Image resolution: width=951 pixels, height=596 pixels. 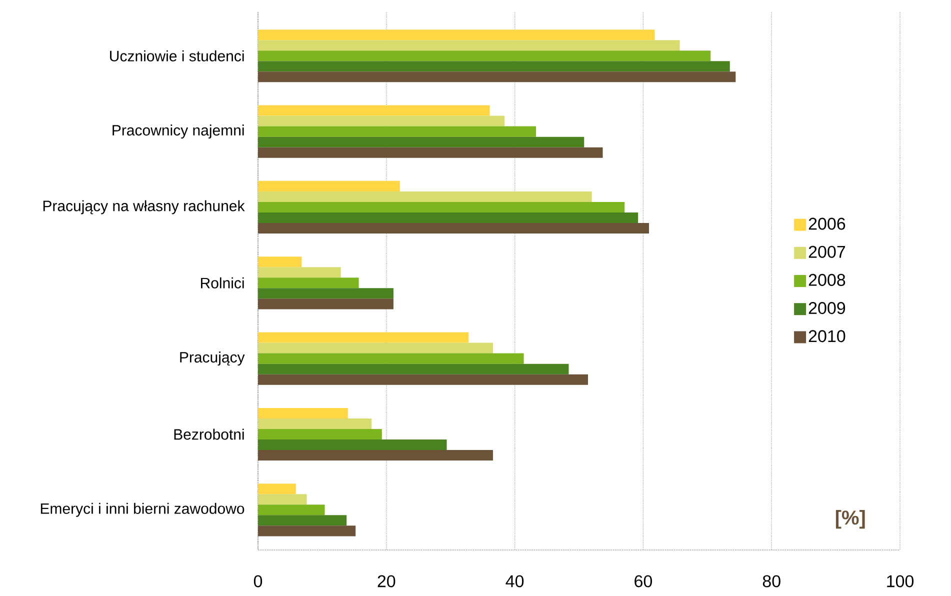 I want to click on x-tick-label: 100, so click(x=900, y=581).